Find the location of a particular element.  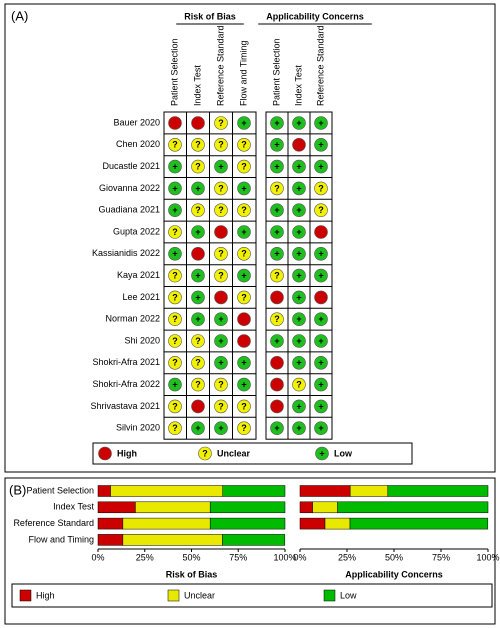

group-title: Risk of Bias is located at coordinates (210, 16).